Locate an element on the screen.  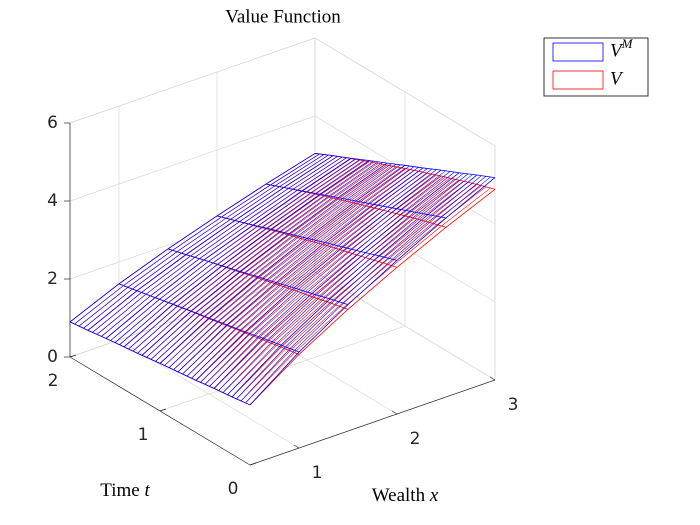
legend-box is located at coordinates (596, 67).